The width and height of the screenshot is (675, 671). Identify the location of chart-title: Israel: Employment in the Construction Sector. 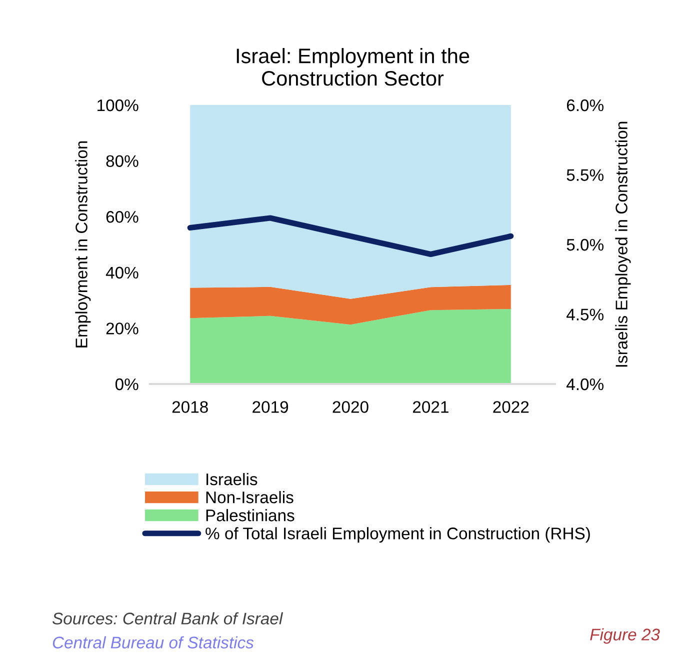
(353, 67).